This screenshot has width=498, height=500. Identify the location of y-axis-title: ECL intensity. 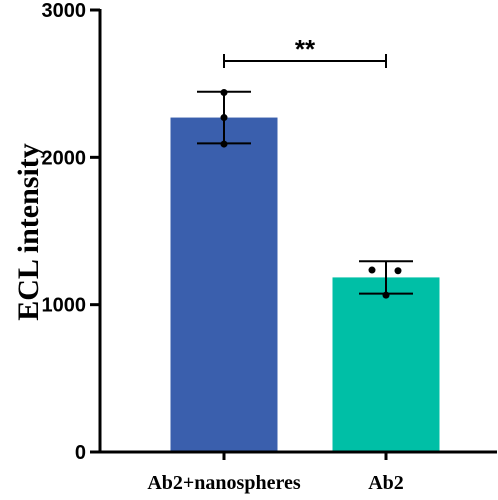
(28, 232).